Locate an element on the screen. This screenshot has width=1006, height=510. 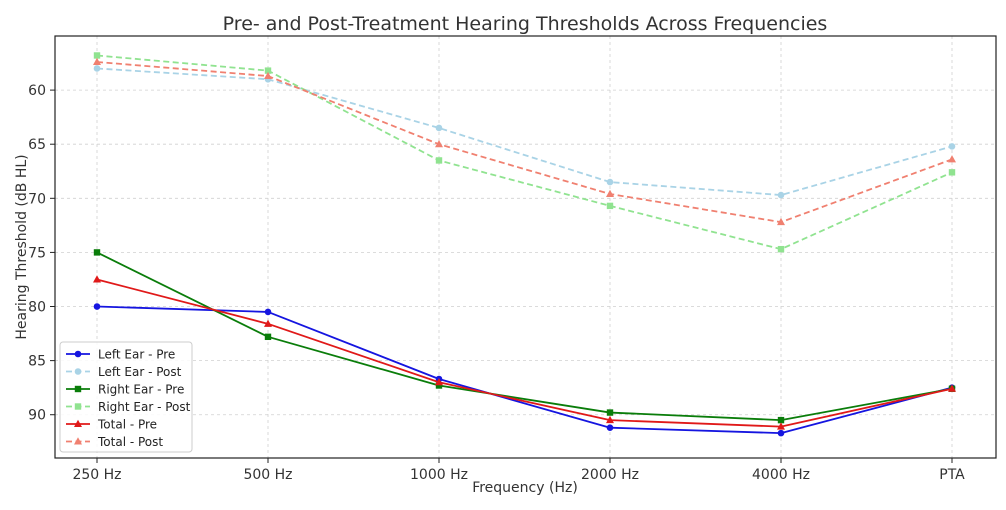
x-tick-label: 4000 Hz is located at coordinates (781, 475).